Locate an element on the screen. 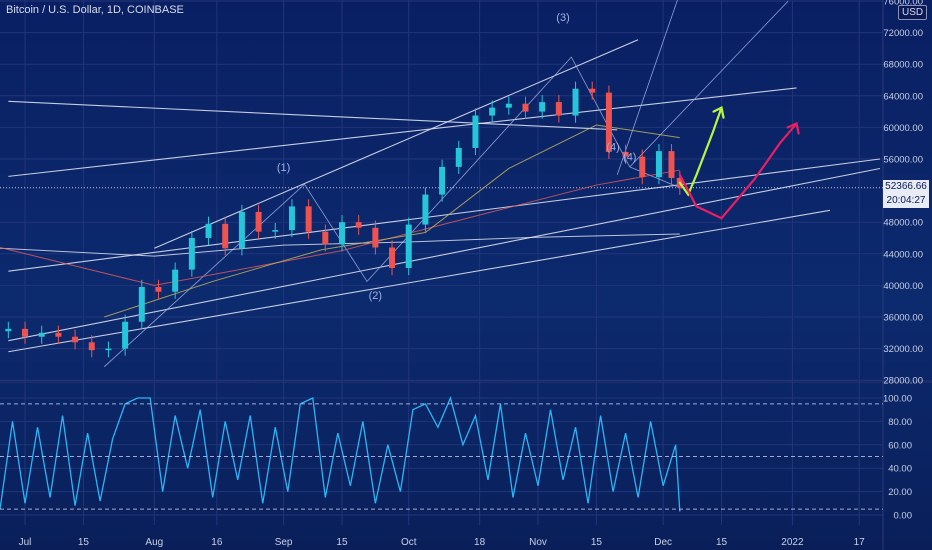 The width and height of the screenshot is (932, 550). osc-y-tick-label: 100.00 is located at coordinates (897, 399).